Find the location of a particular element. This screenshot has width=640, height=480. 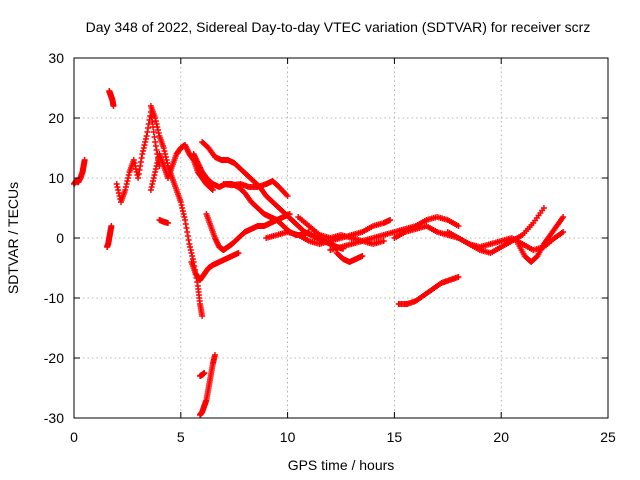

series-arc19 is located at coordinates (428, 290).